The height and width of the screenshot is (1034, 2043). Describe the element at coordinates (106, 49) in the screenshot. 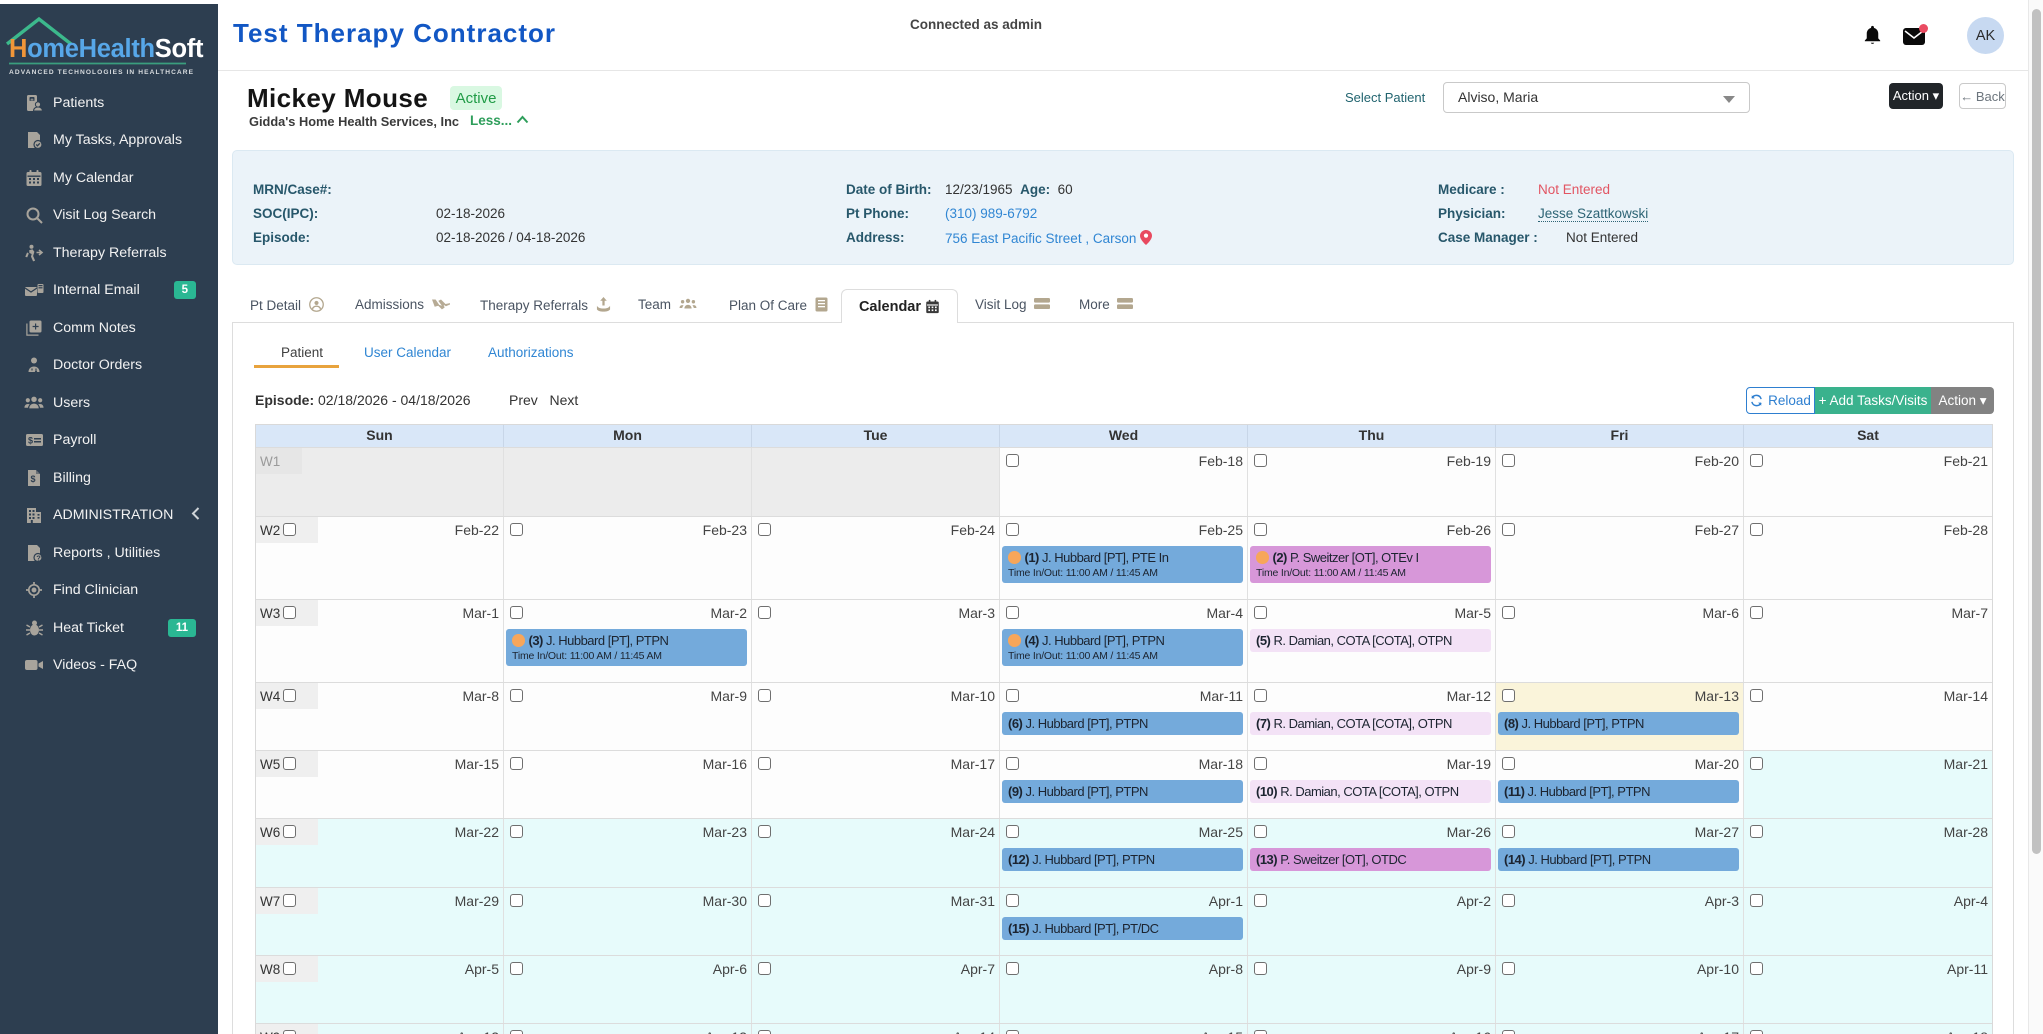

I see `svg-text: HomeHealthSoft` at that location.